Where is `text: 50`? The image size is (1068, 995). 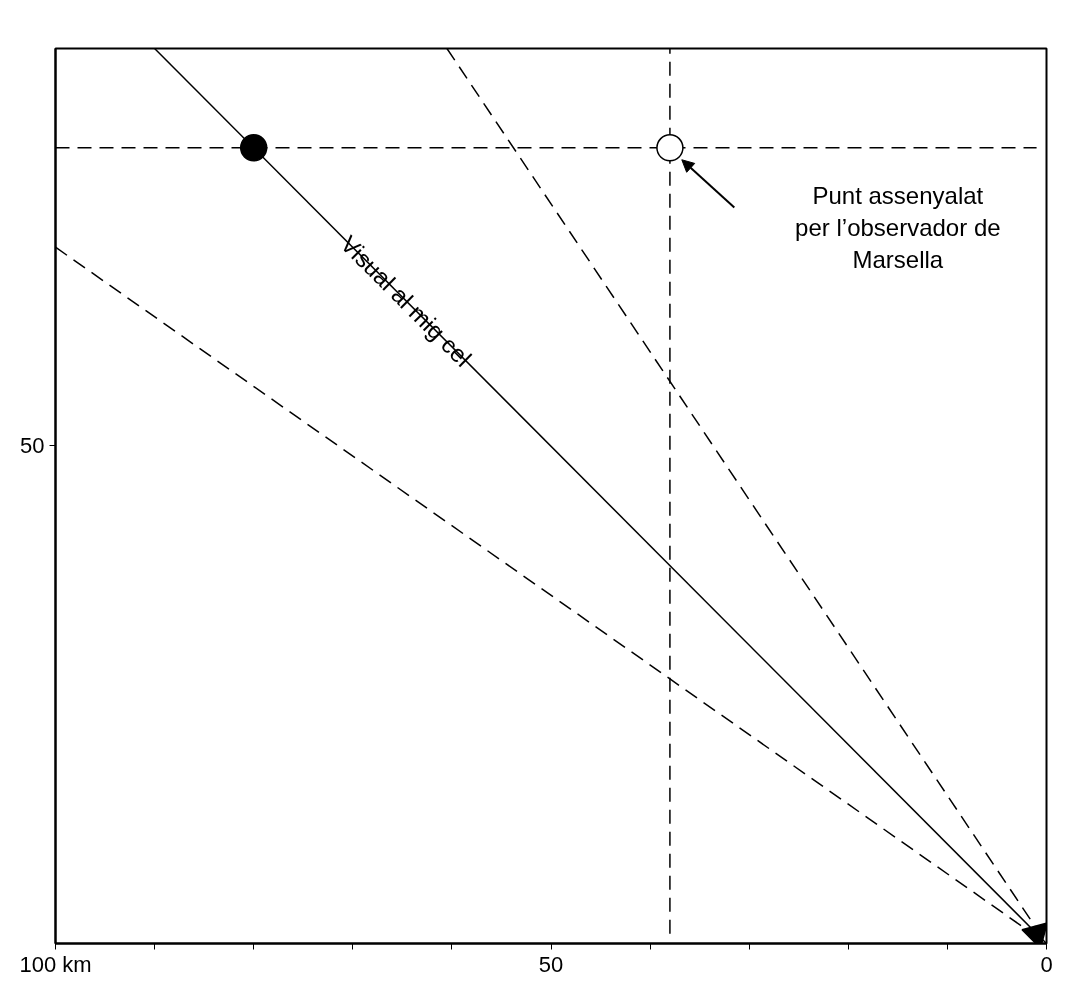 text: 50 is located at coordinates (32, 446).